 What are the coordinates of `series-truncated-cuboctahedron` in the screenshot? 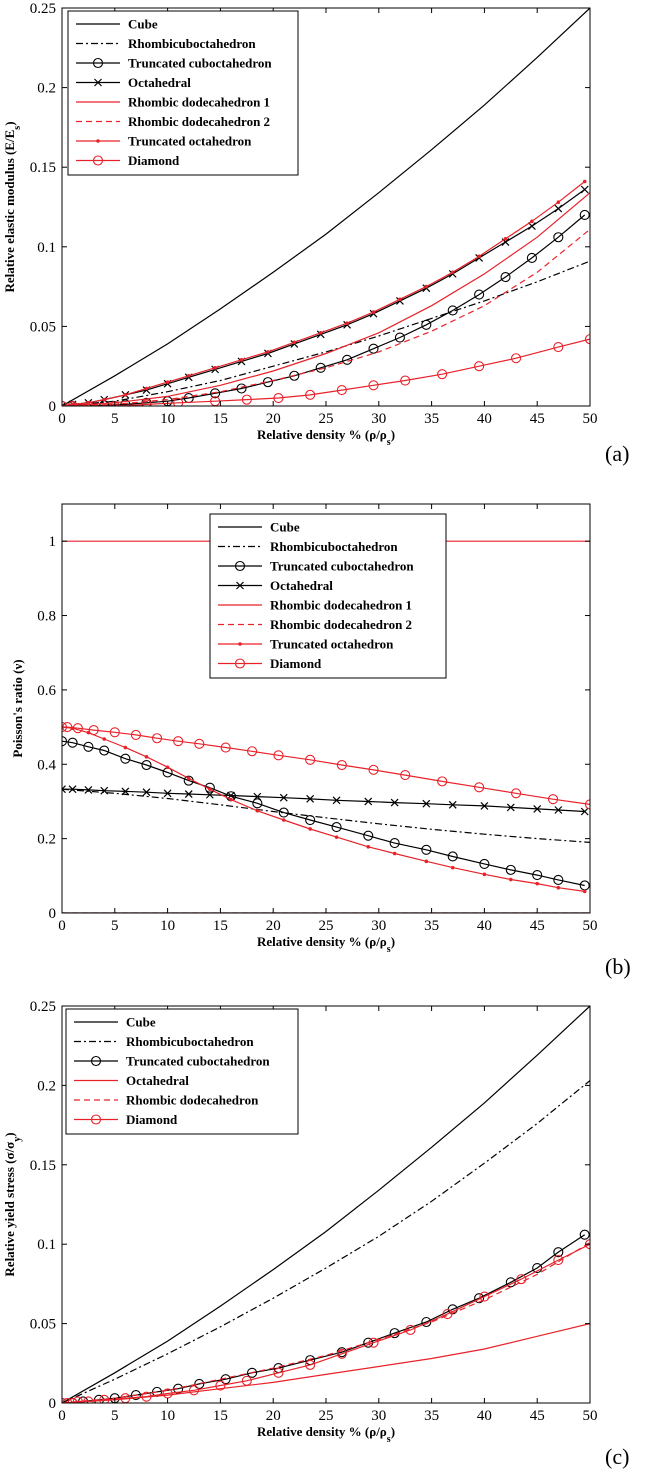 It's located at (326, 307).